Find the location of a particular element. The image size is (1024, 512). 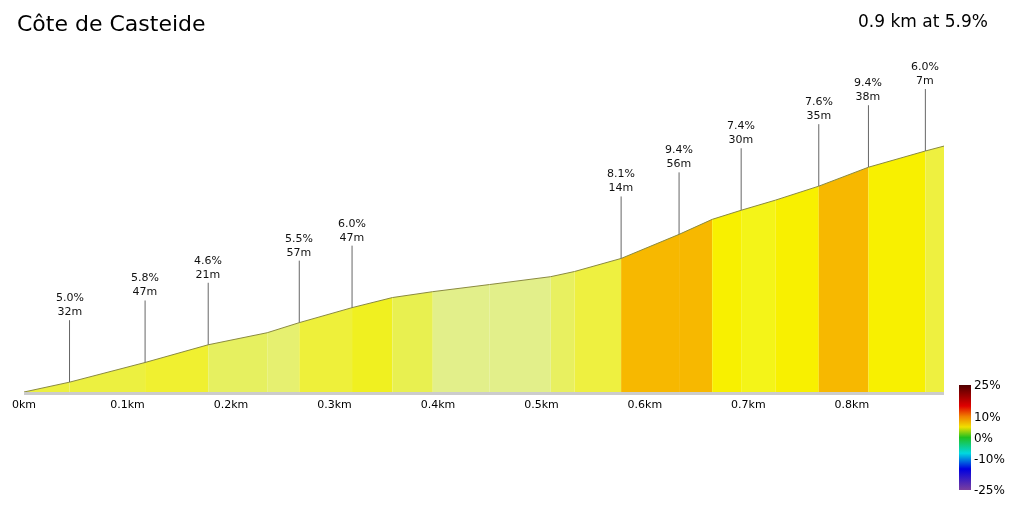

x-tick-label: 0.7km is located at coordinates (748, 405).